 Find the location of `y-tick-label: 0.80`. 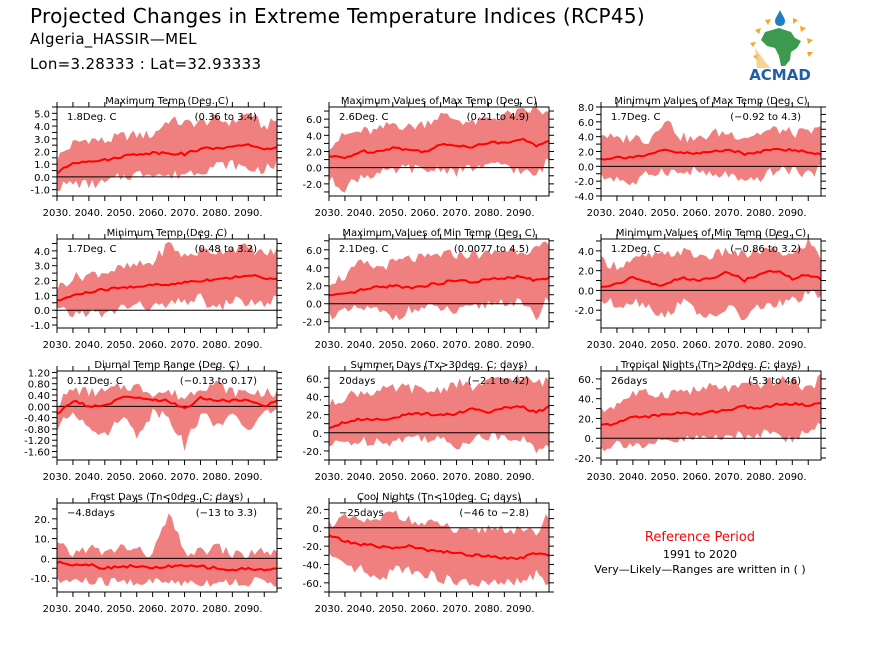

y-tick-label: 0.80 is located at coordinates (39, 385).